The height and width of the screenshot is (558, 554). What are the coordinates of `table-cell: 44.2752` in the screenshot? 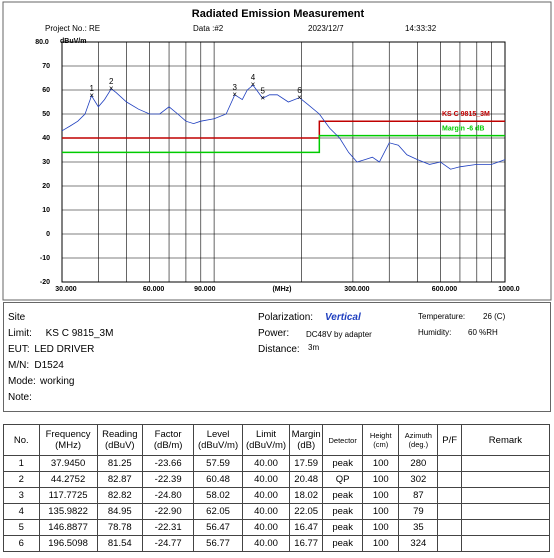 It's located at (68, 479).